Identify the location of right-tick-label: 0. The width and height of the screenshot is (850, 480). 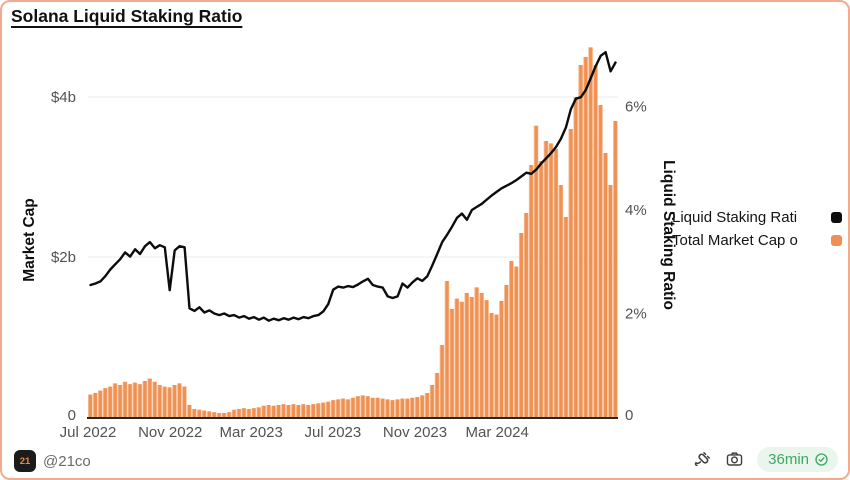
(629, 415).